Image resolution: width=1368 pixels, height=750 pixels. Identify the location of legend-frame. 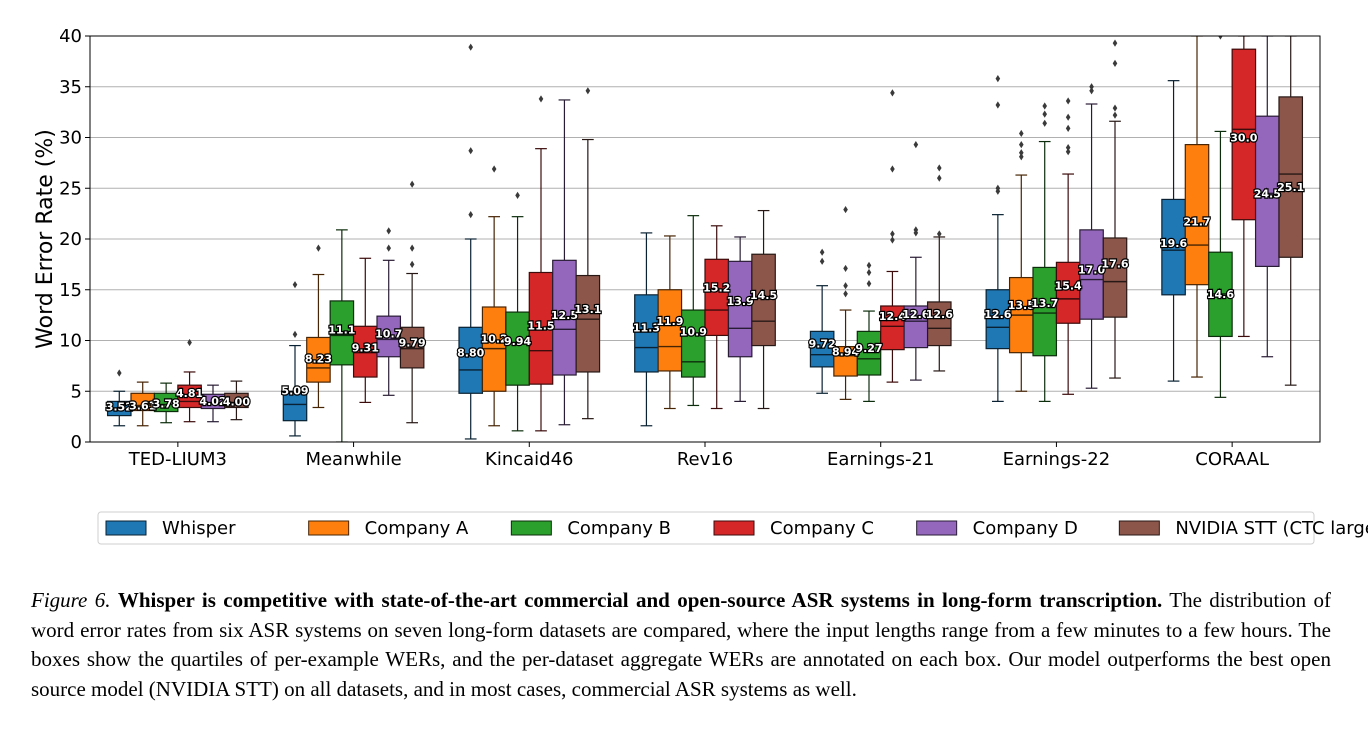
(706, 528).